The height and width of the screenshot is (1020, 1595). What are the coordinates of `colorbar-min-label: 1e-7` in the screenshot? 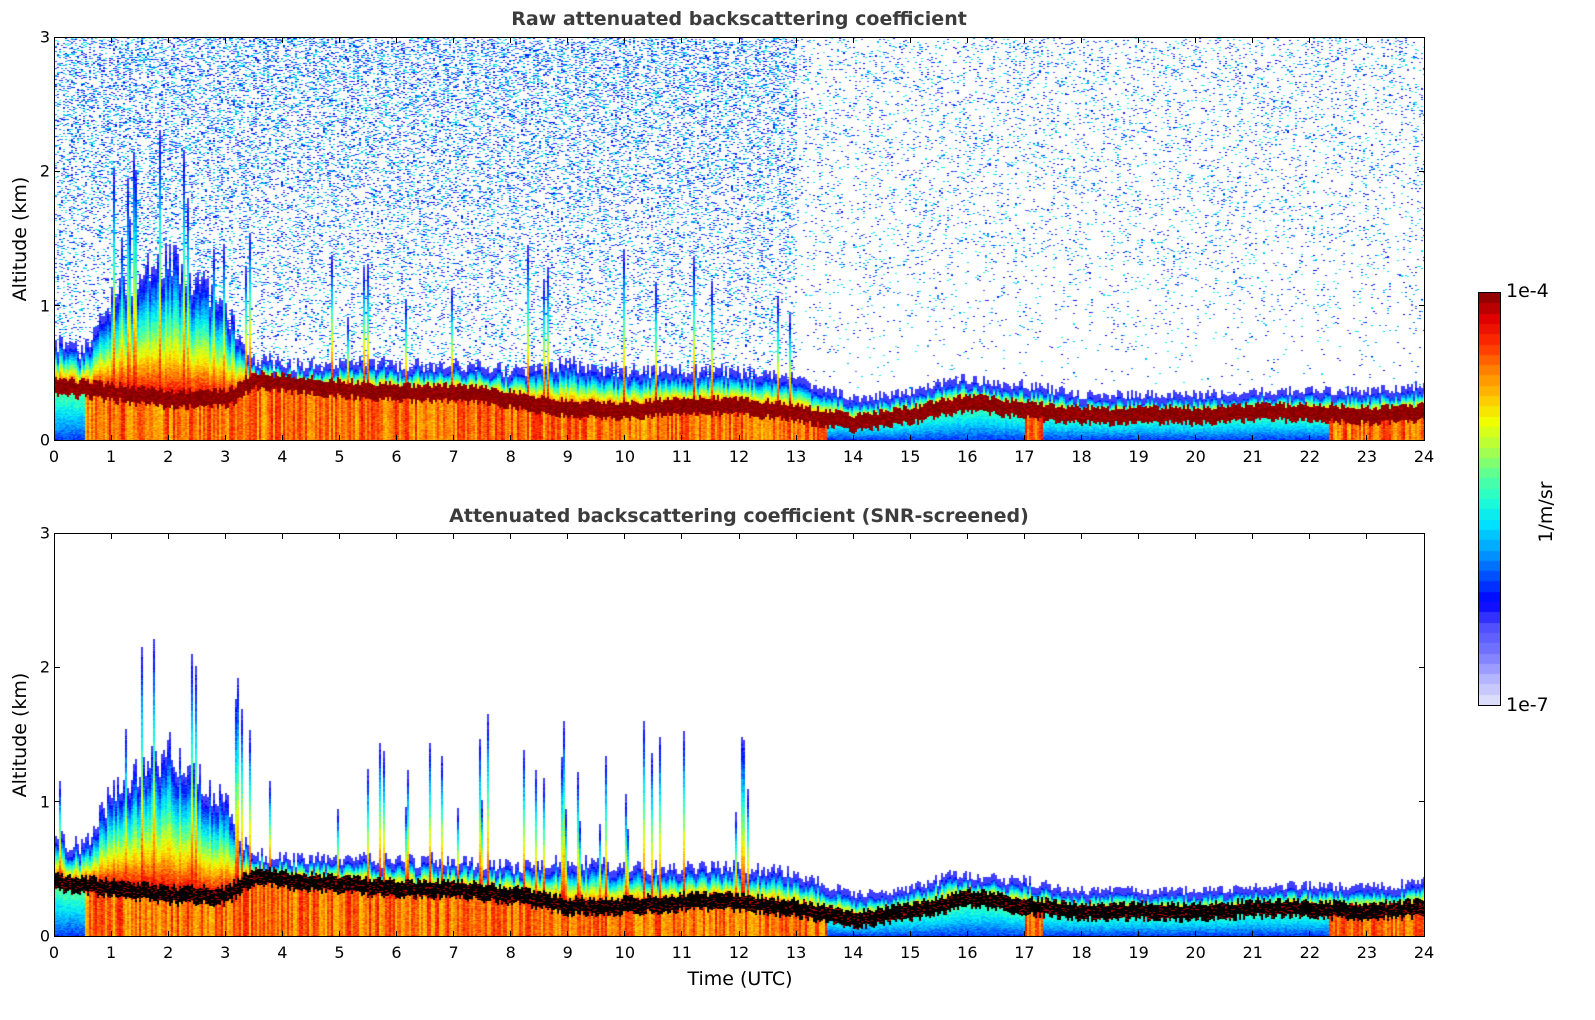 It's located at (1527, 705).